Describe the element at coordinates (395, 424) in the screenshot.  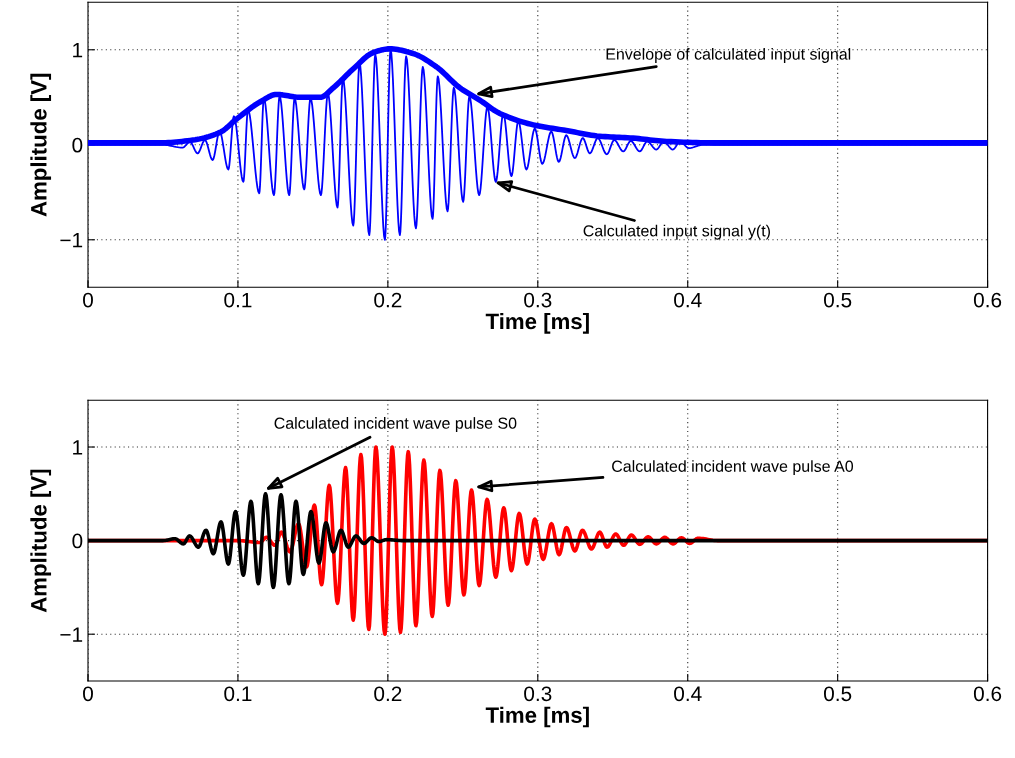
I see `annotation: Calculated incident wave pulse S0` at that location.